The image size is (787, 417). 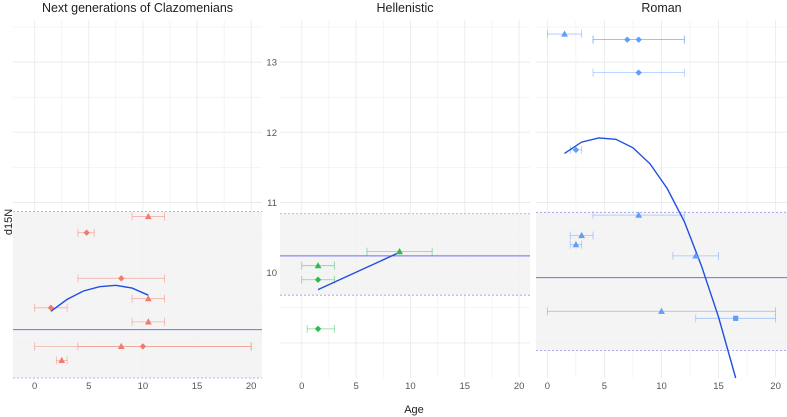 What do you see at coordinates (661, 8) in the screenshot?
I see `panel-title-roman: Roman` at bounding box center [661, 8].